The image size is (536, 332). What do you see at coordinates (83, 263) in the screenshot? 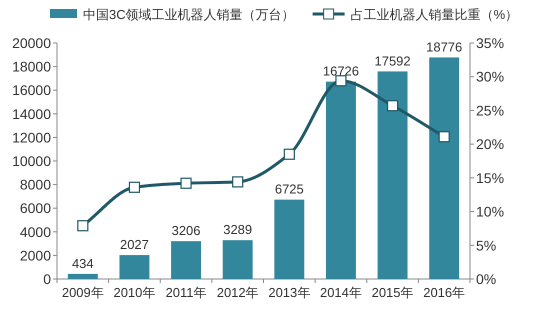
I see `data-label: 434` at bounding box center [83, 263].